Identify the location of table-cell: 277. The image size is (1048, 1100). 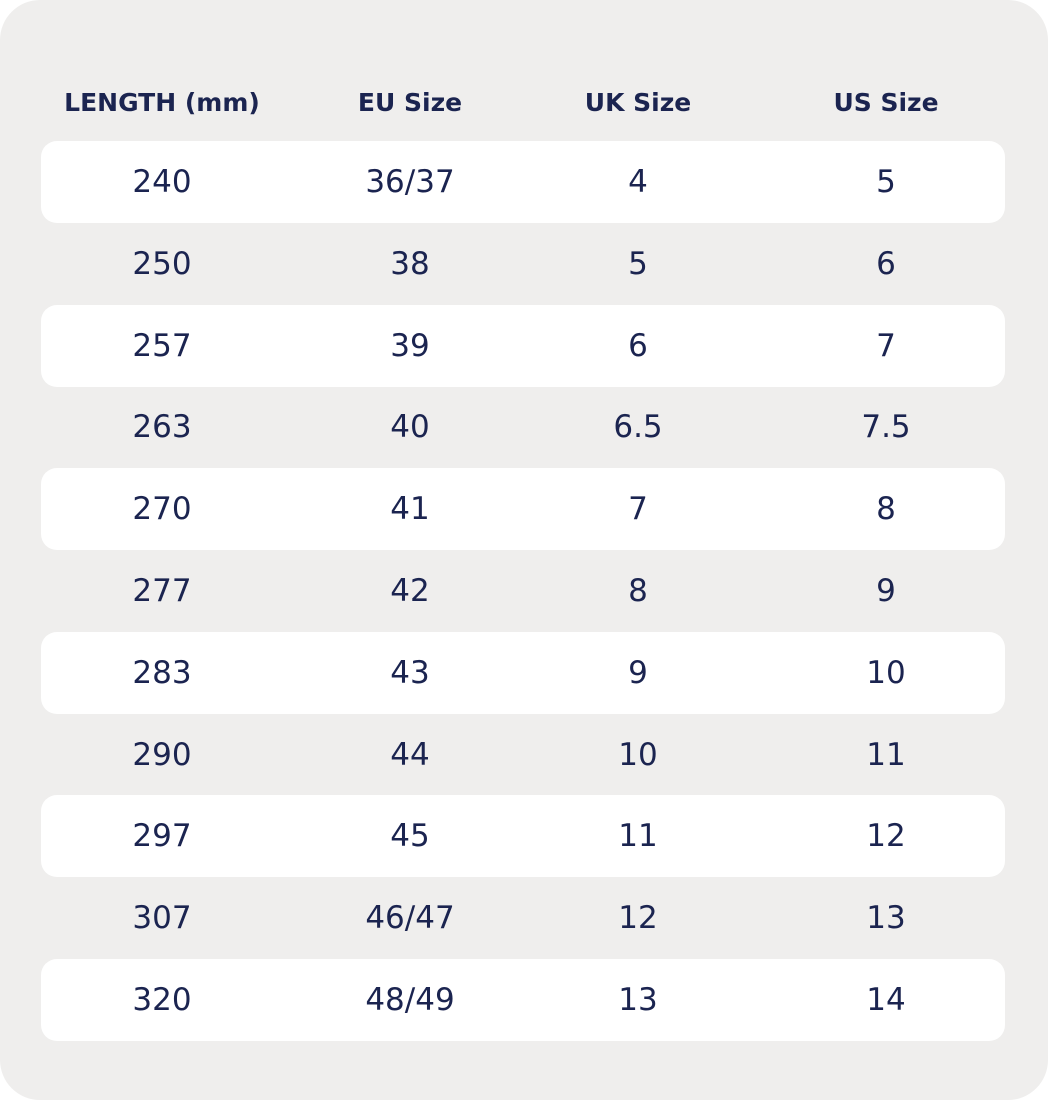
(162, 591).